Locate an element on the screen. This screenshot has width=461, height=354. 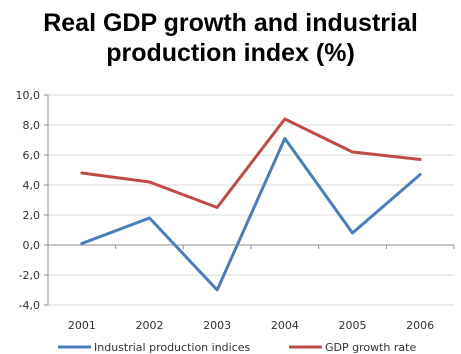
x-tick-label: 2006 is located at coordinates (420, 325).